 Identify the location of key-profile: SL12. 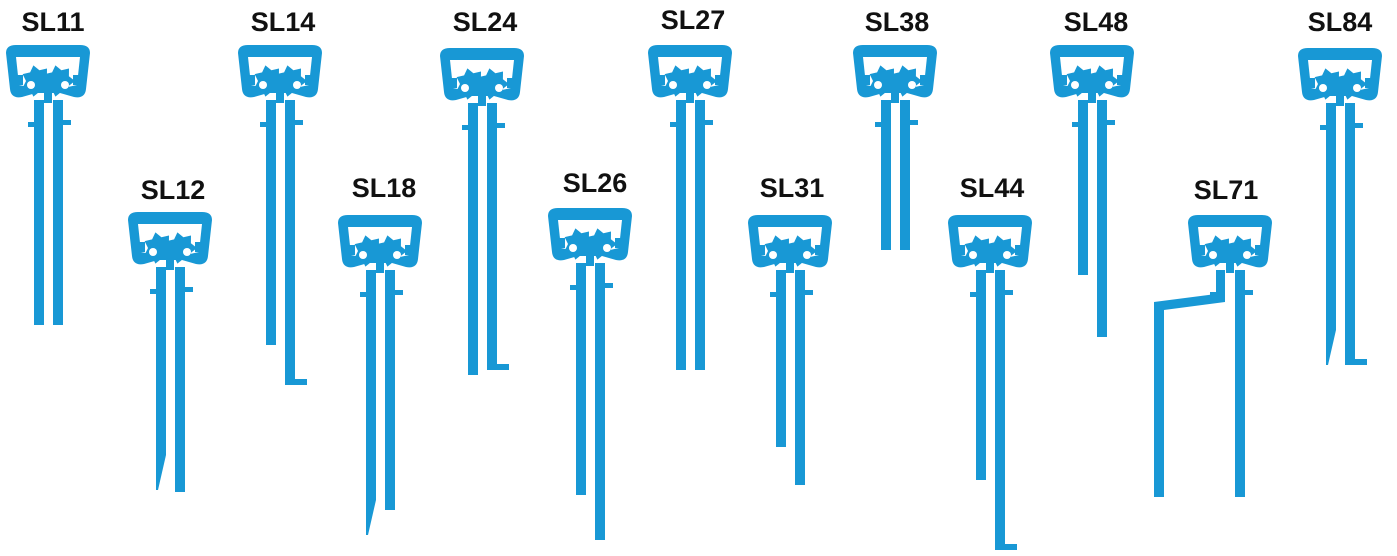
(170, 333).